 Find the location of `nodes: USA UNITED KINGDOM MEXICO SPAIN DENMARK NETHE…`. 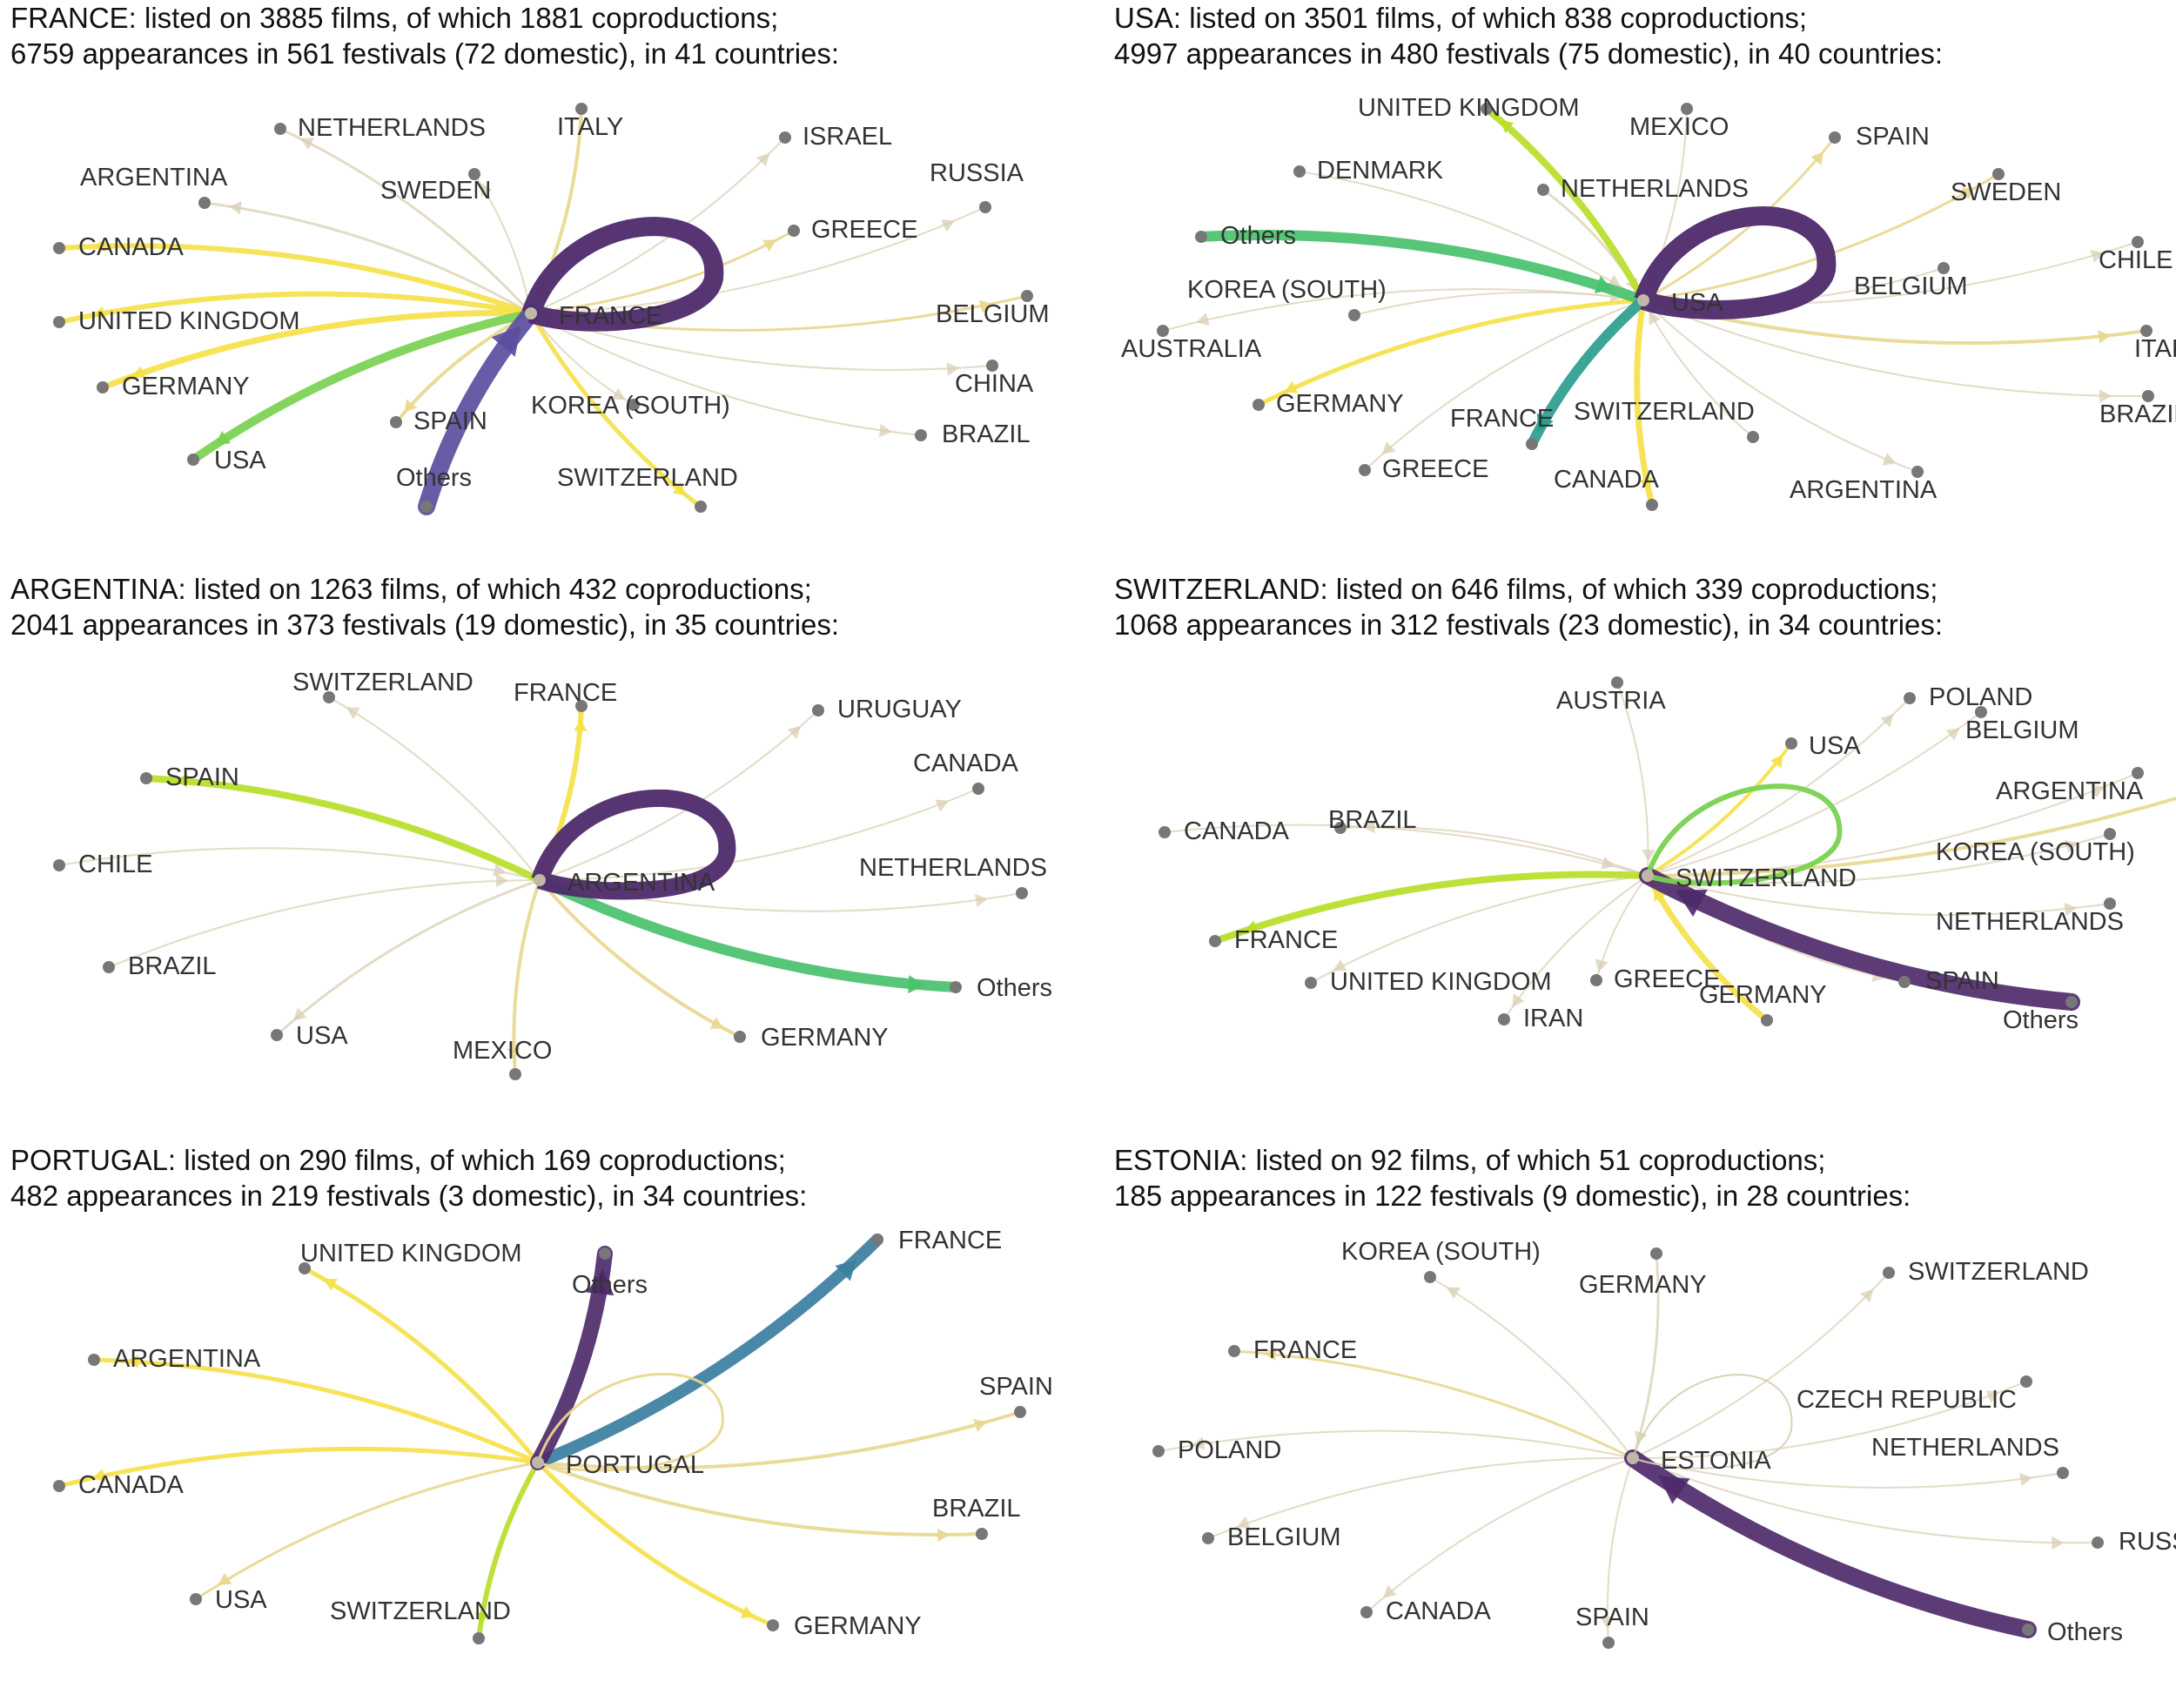

nodes: USA UNITED KINGDOM MEXICO SPAIN DENMARK NETHE… is located at coordinates (1648, 302).